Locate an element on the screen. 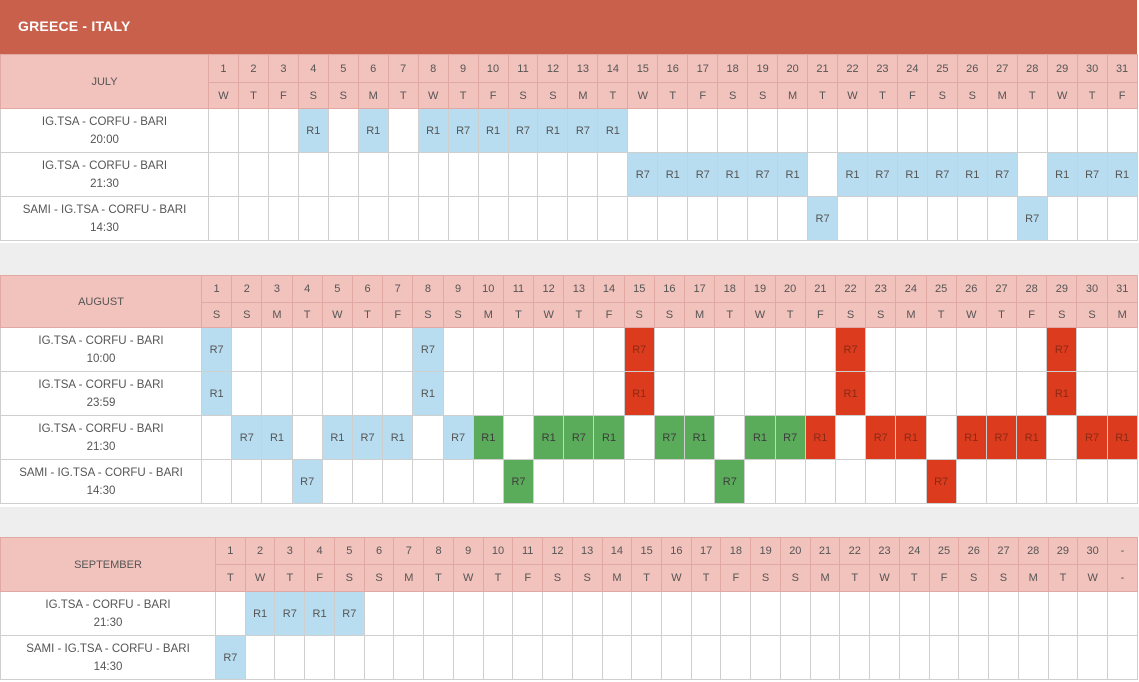  route-label: SAMI - IG.TSA - CORFU - BARI 14:30 is located at coordinates (101, 481).